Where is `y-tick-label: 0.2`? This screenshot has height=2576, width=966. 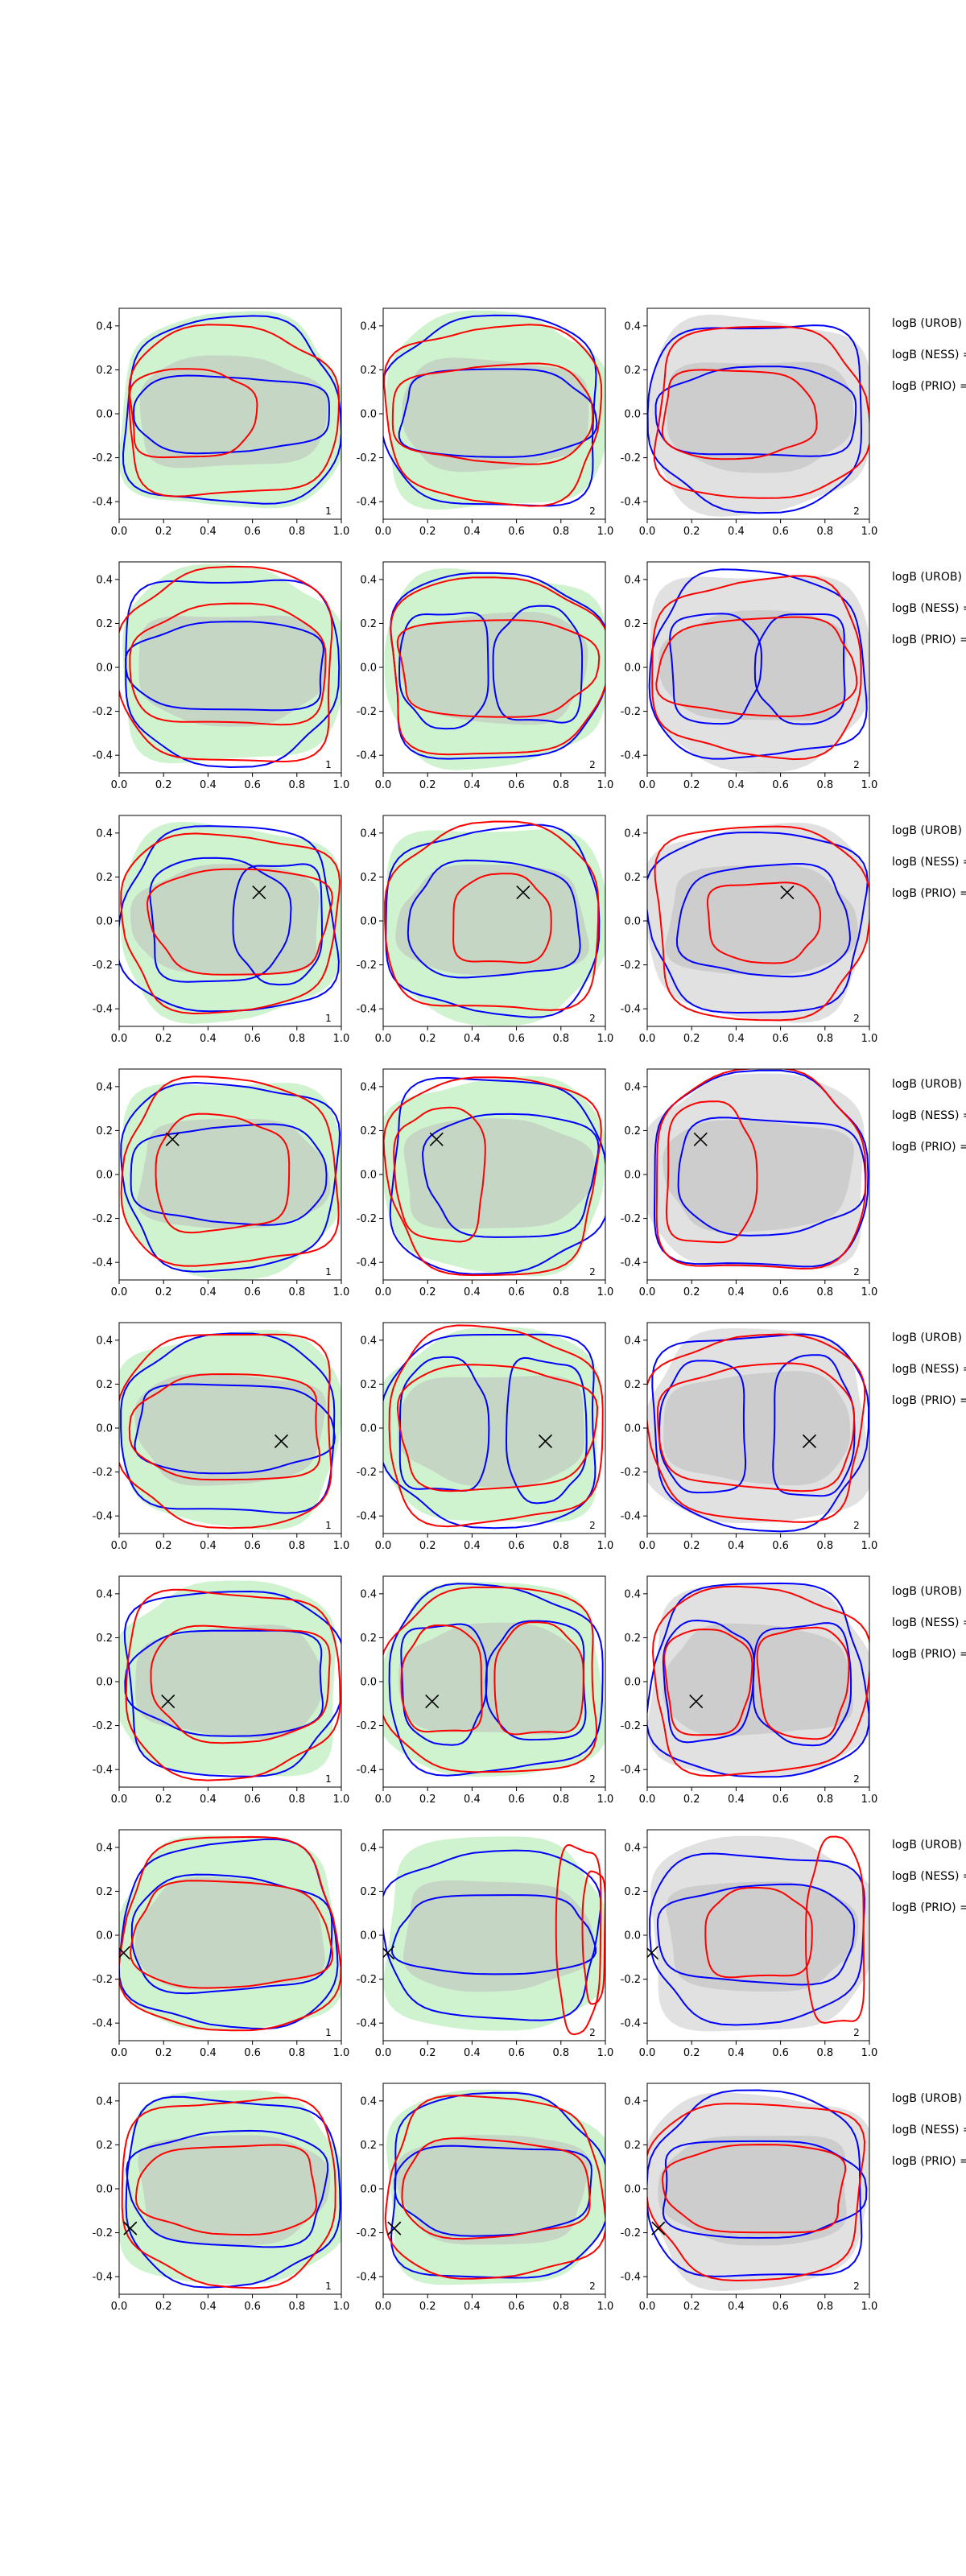 y-tick-label: 0.2 is located at coordinates (104, 1639).